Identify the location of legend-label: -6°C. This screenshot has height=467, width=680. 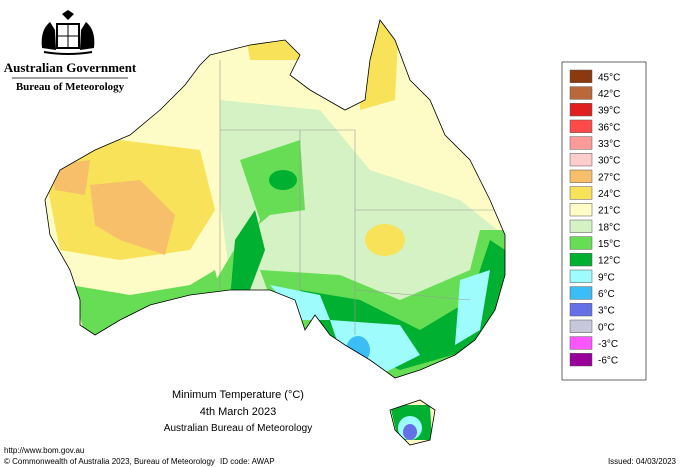
(608, 361).